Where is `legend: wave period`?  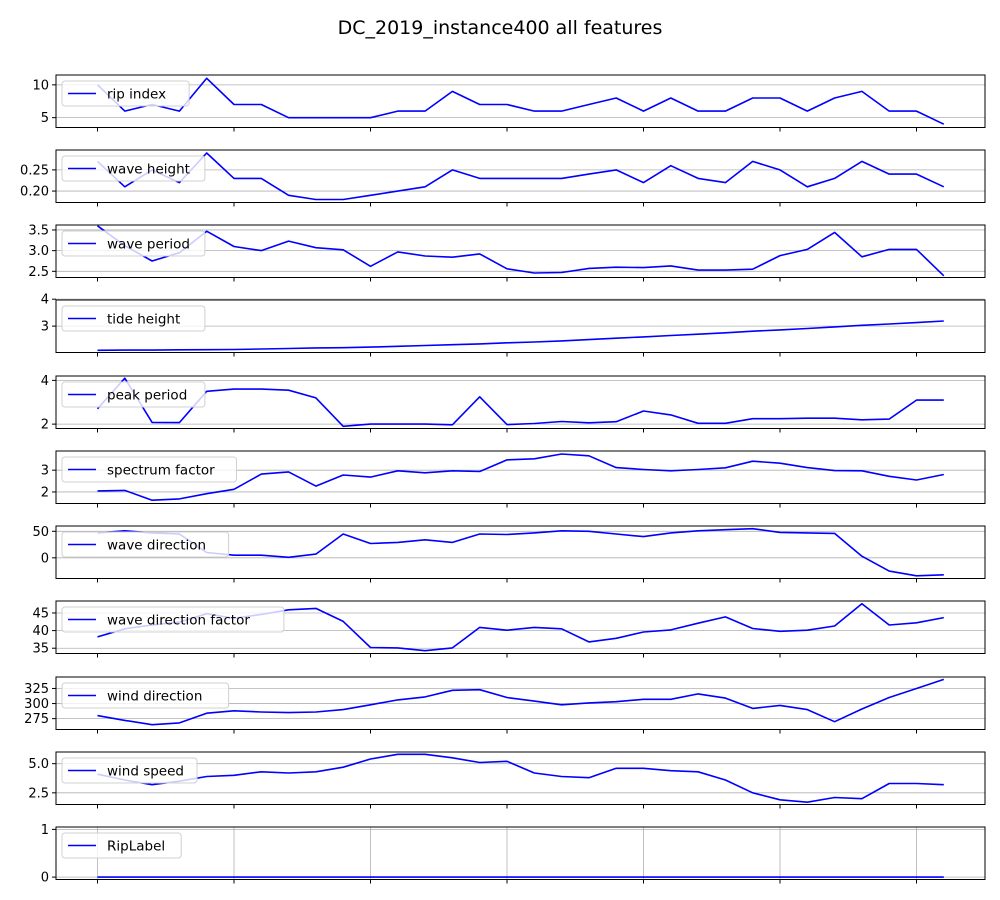 legend: wave period is located at coordinates (133, 243).